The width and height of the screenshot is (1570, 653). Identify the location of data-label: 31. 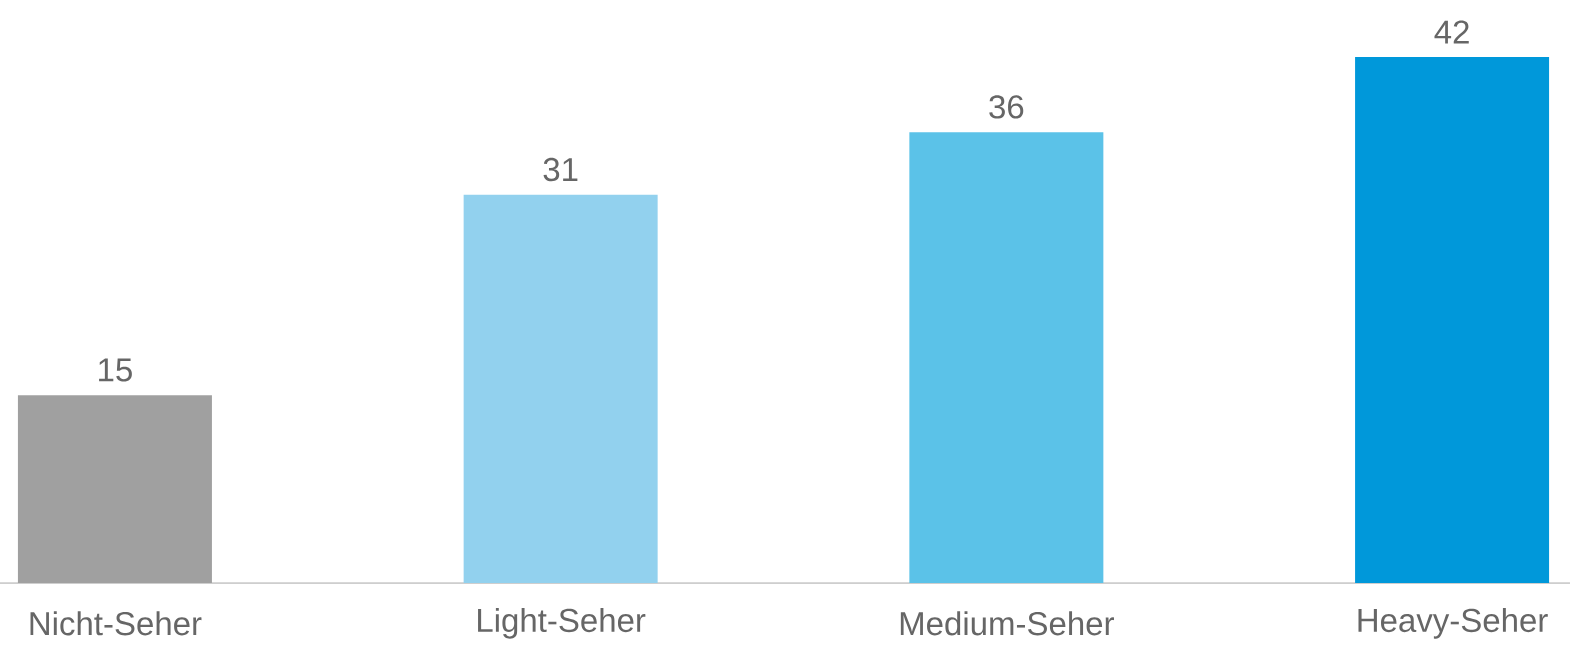
(560, 169).